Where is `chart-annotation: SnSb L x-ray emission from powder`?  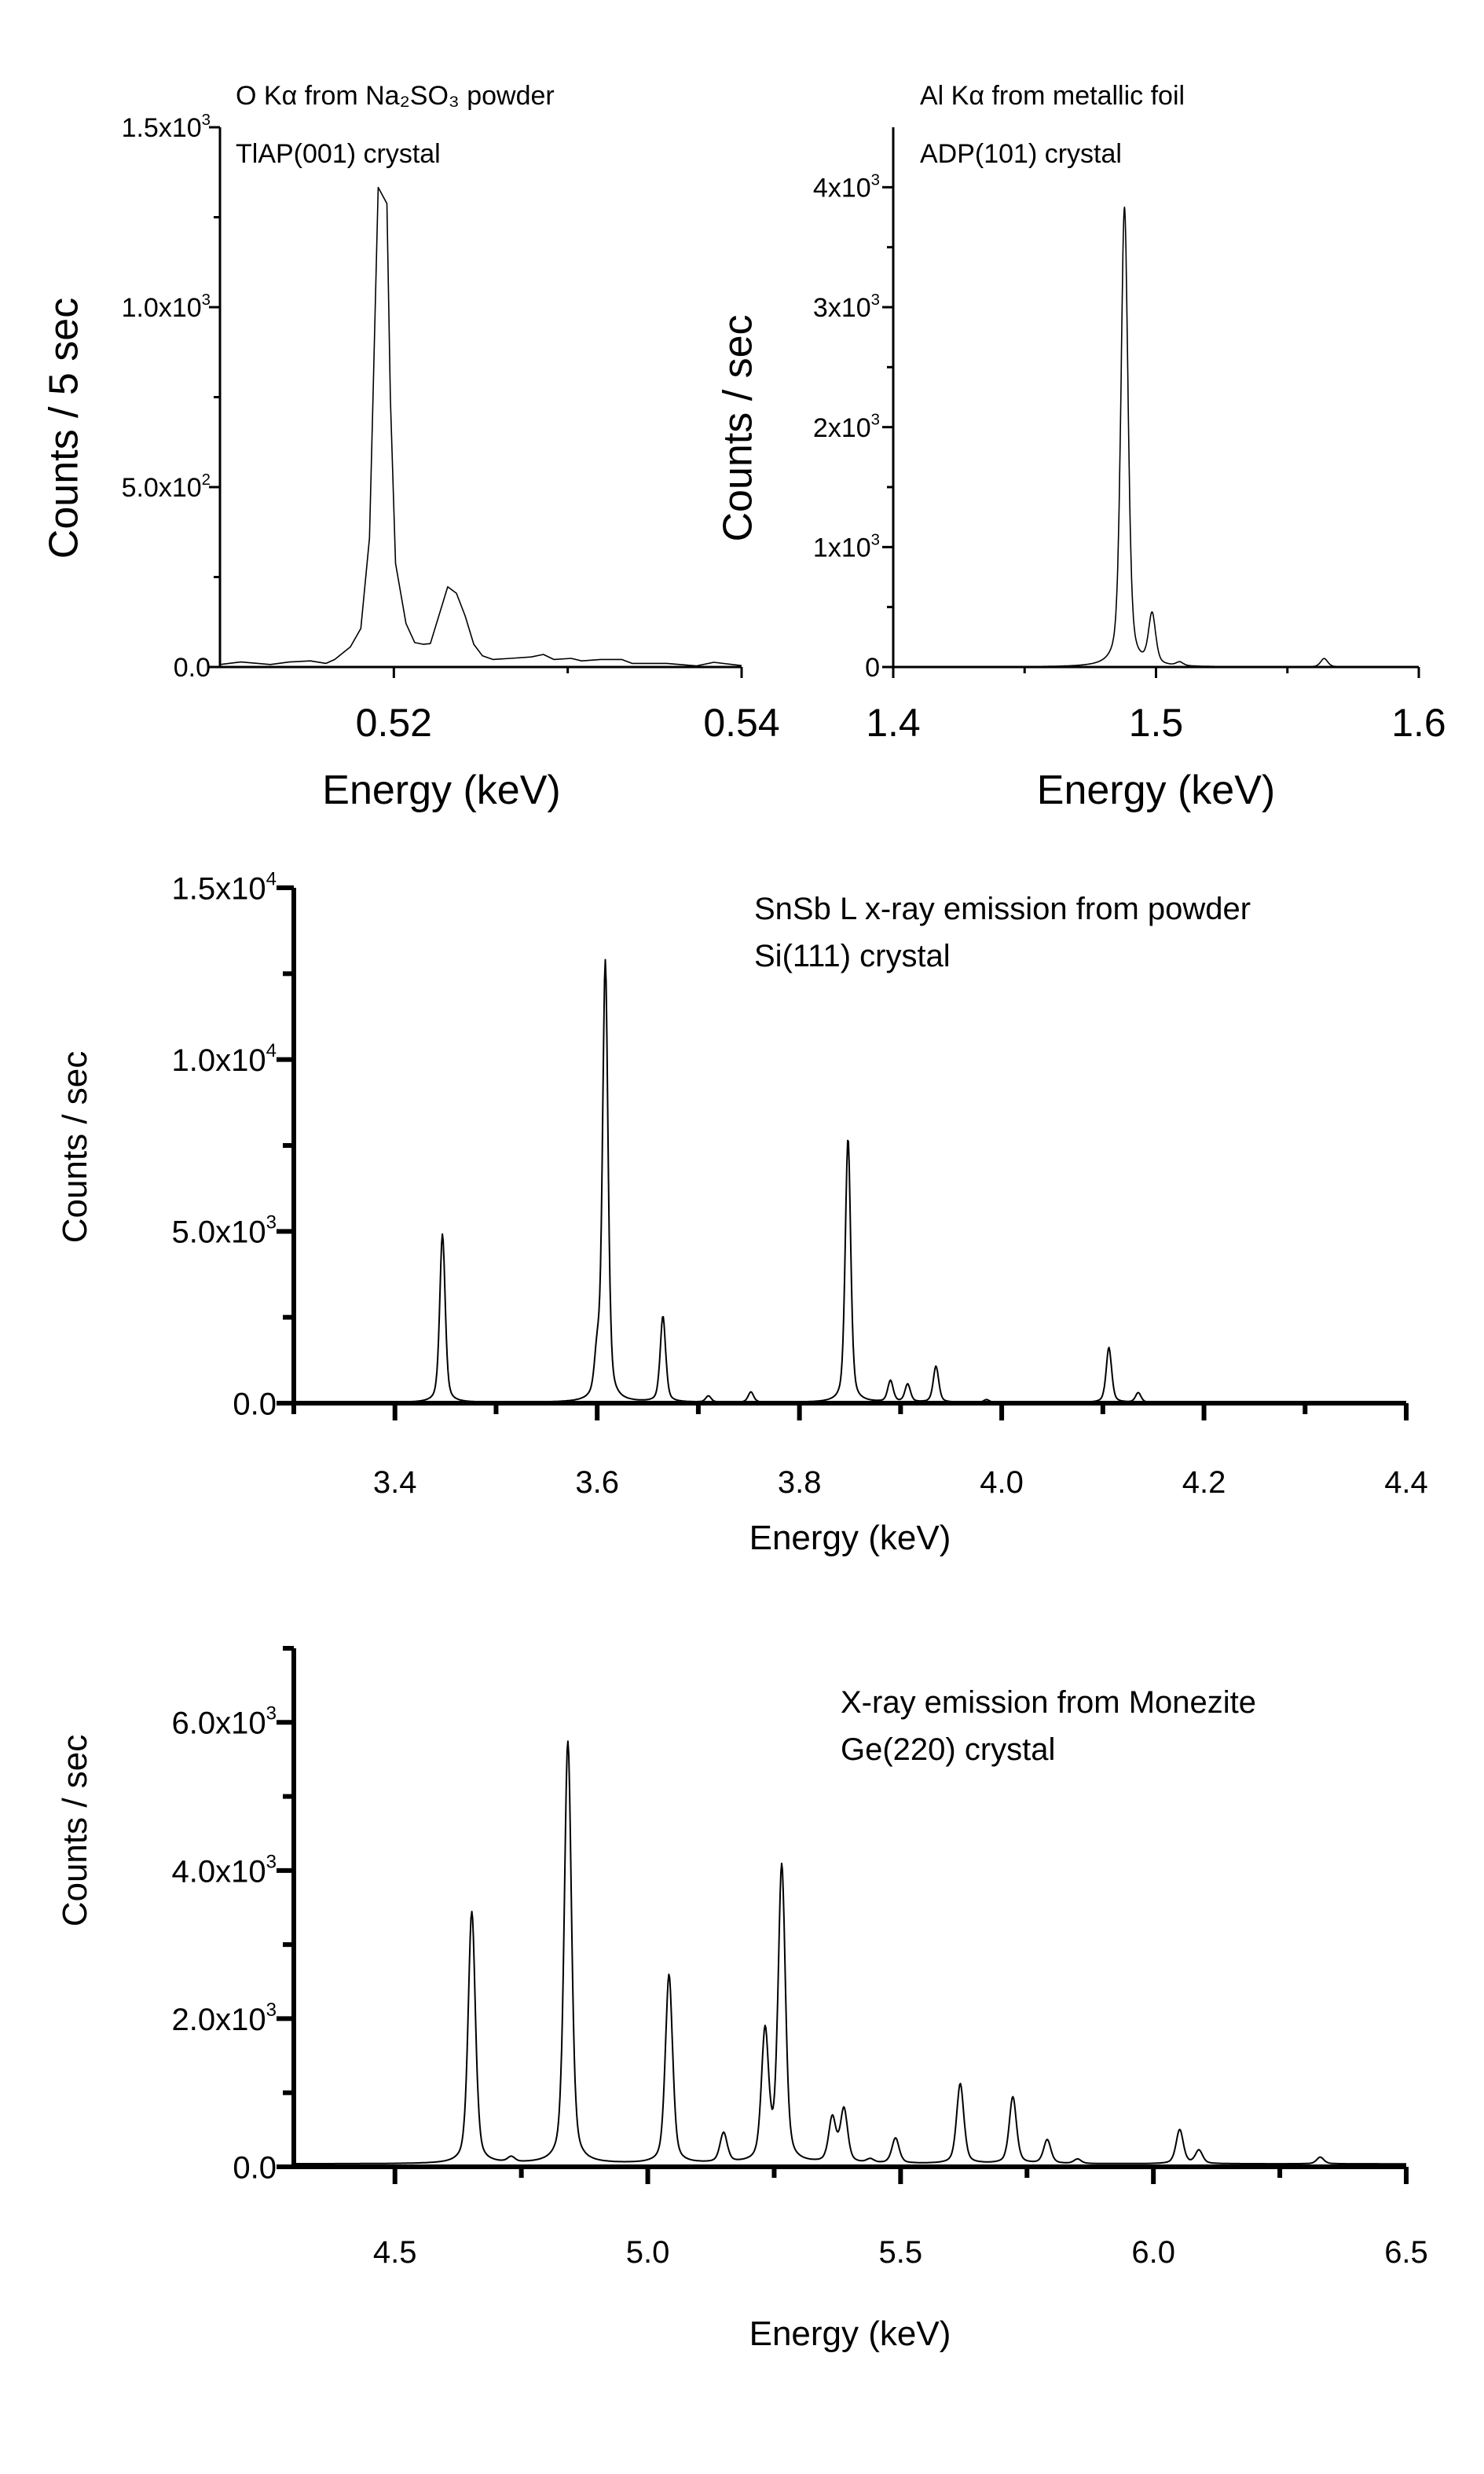 chart-annotation: SnSb L x-ray emission from powder is located at coordinates (1002, 909).